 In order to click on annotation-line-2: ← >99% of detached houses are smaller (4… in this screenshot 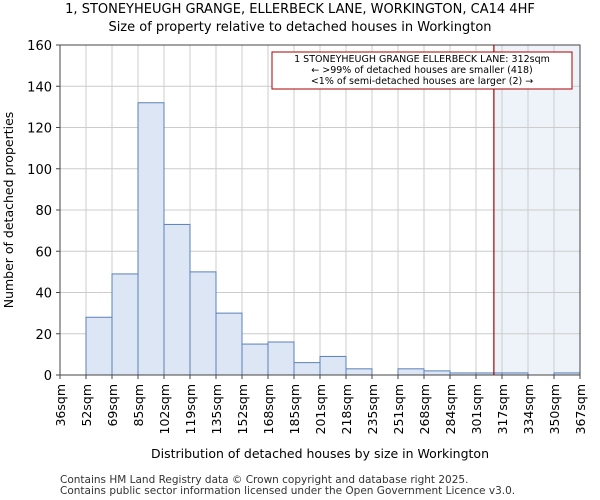, I will do `click(421, 70)`.